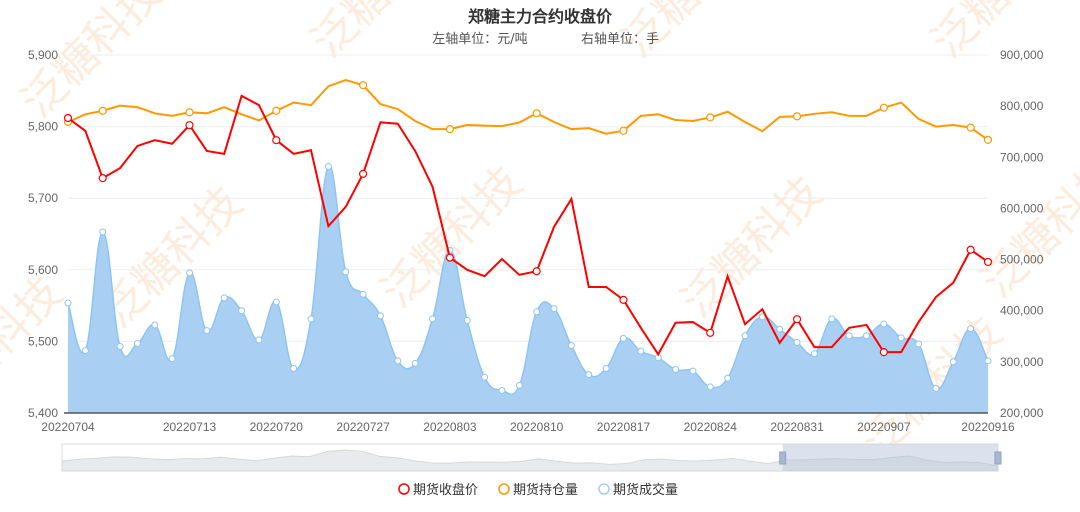 The image size is (1080, 512). What do you see at coordinates (537, 427) in the screenshot?
I see `x-tick-label: 20220810` at bounding box center [537, 427].